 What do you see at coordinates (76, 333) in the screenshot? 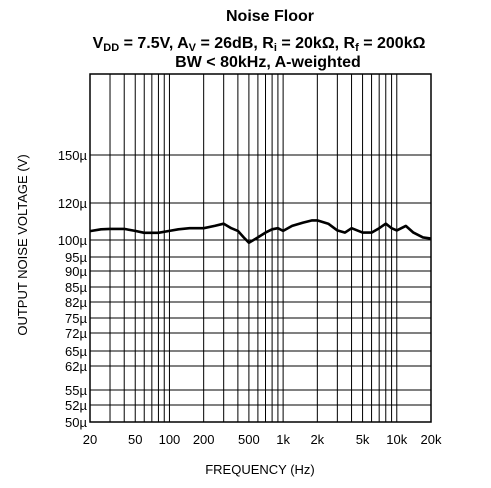
I see `y-tick-label: 72µ` at bounding box center [76, 333].